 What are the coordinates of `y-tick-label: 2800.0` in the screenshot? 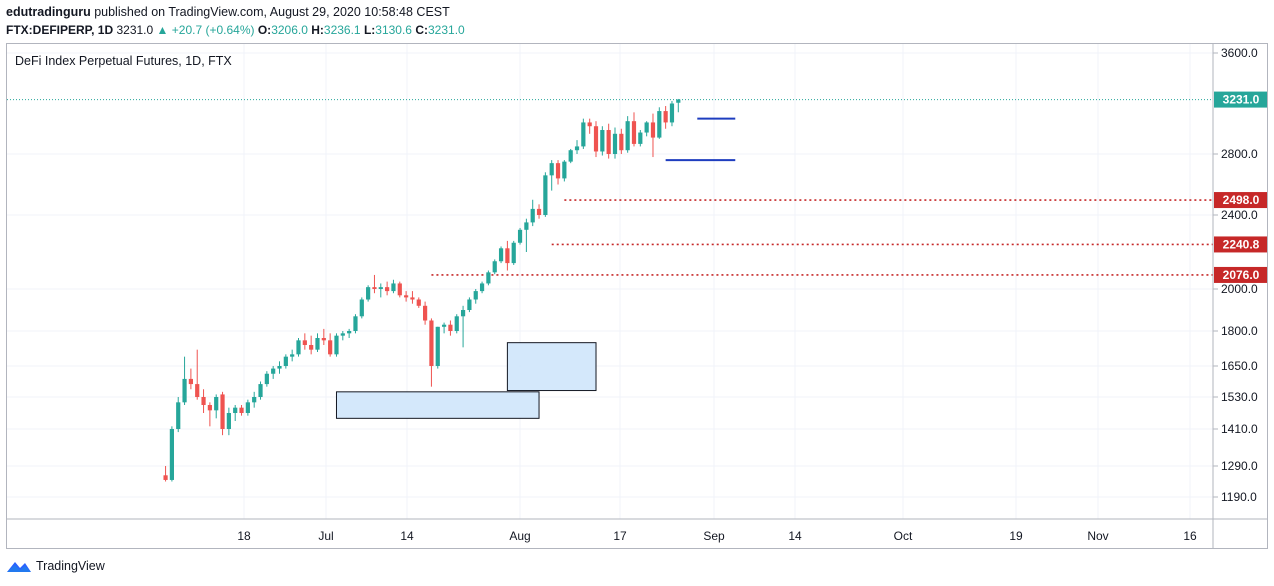 It's located at (1239, 154).